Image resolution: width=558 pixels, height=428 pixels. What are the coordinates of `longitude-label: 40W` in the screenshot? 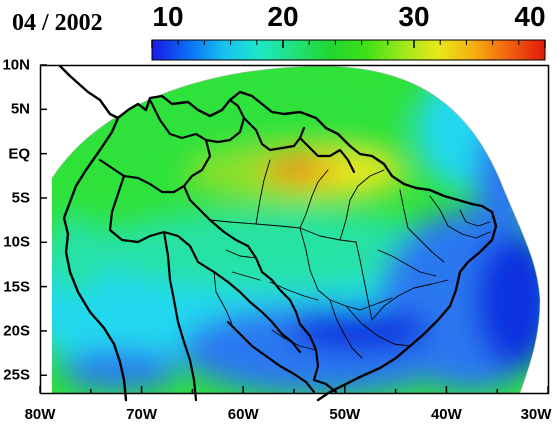 It's located at (446, 414).